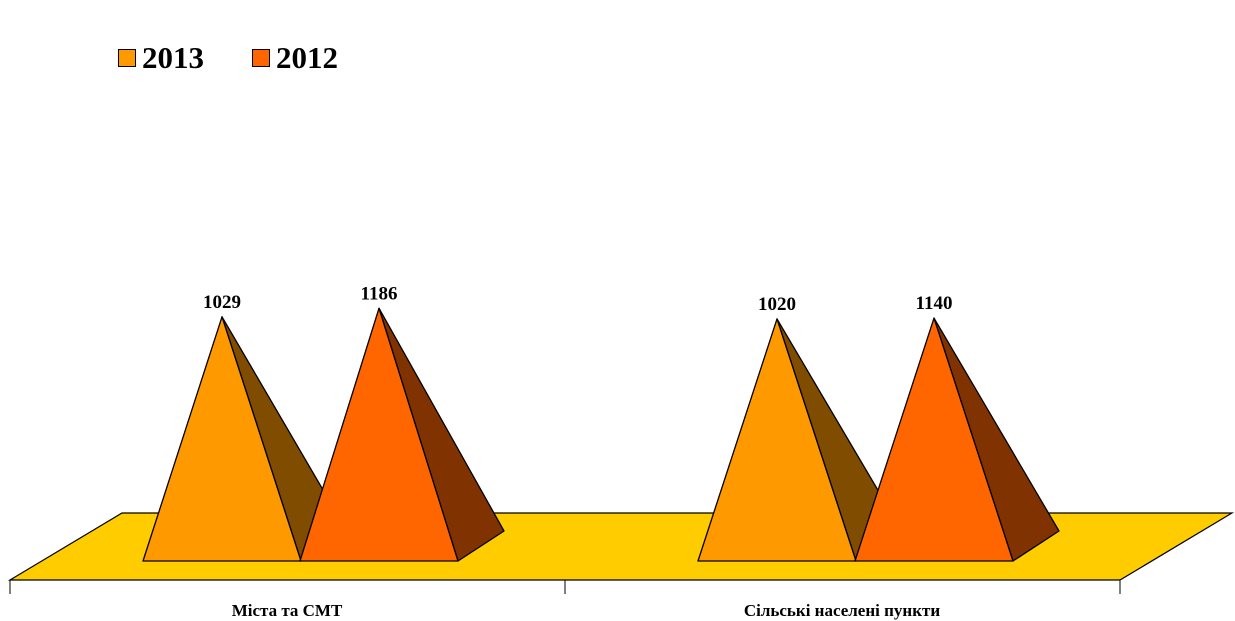 This screenshot has width=1235, height=621. Describe the element at coordinates (173, 57) in the screenshot. I see `legend-label-2013: 2013` at that location.